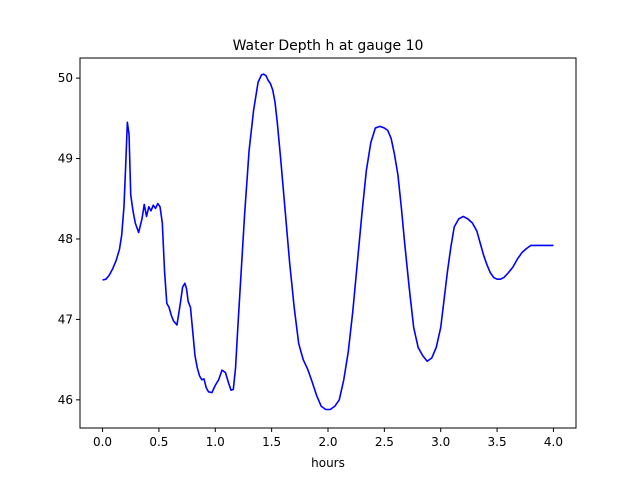 This screenshot has width=640, height=480. Describe the element at coordinates (65, 319) in the screenshot. I see `y-tick-label: 47` at that location.